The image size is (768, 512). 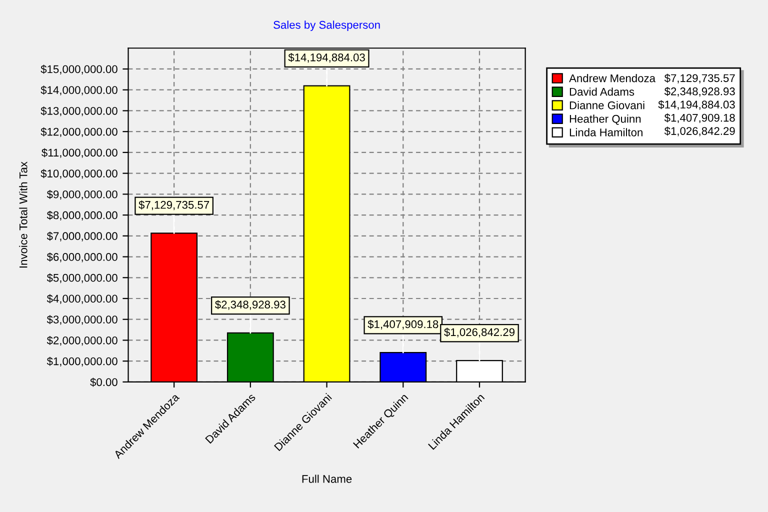 I want to click on y-tick-label: $8,000,000.00, so click(x=82, y=215).